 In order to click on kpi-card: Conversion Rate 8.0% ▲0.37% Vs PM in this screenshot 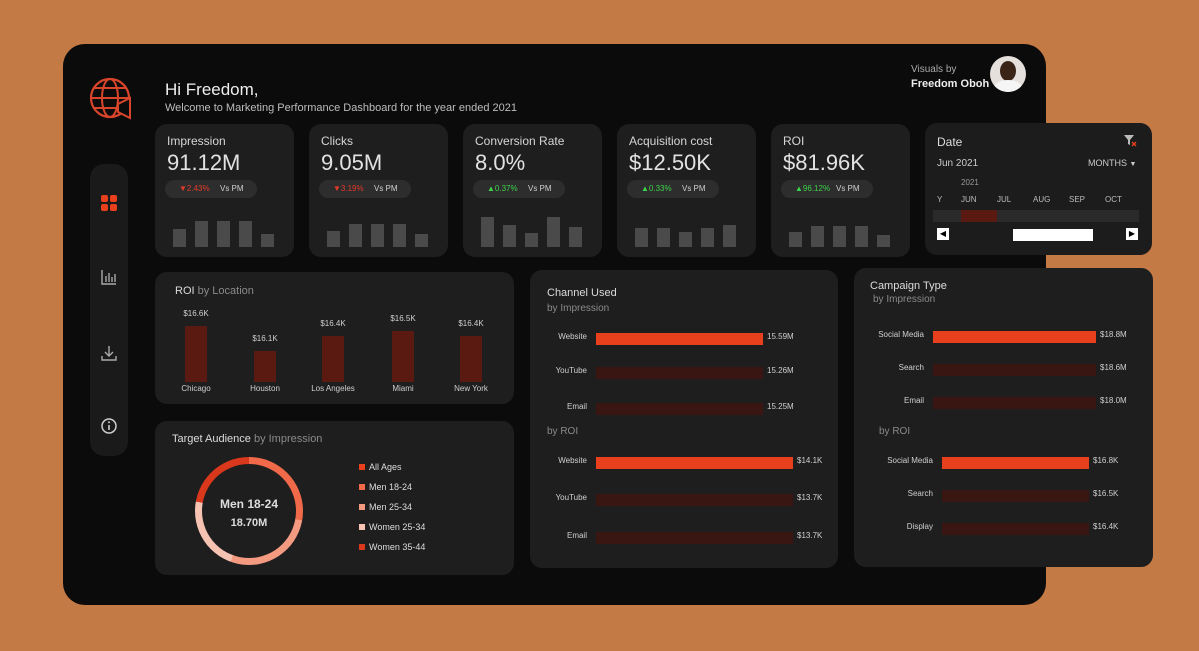, I will do `click(532, 190)`.